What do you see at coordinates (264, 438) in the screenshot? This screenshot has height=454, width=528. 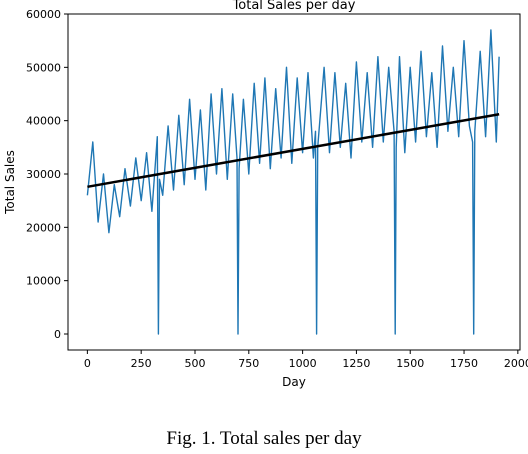 I see `figure-caption: Fig. 1. Total sales per day` at bounding box center [264, 438].